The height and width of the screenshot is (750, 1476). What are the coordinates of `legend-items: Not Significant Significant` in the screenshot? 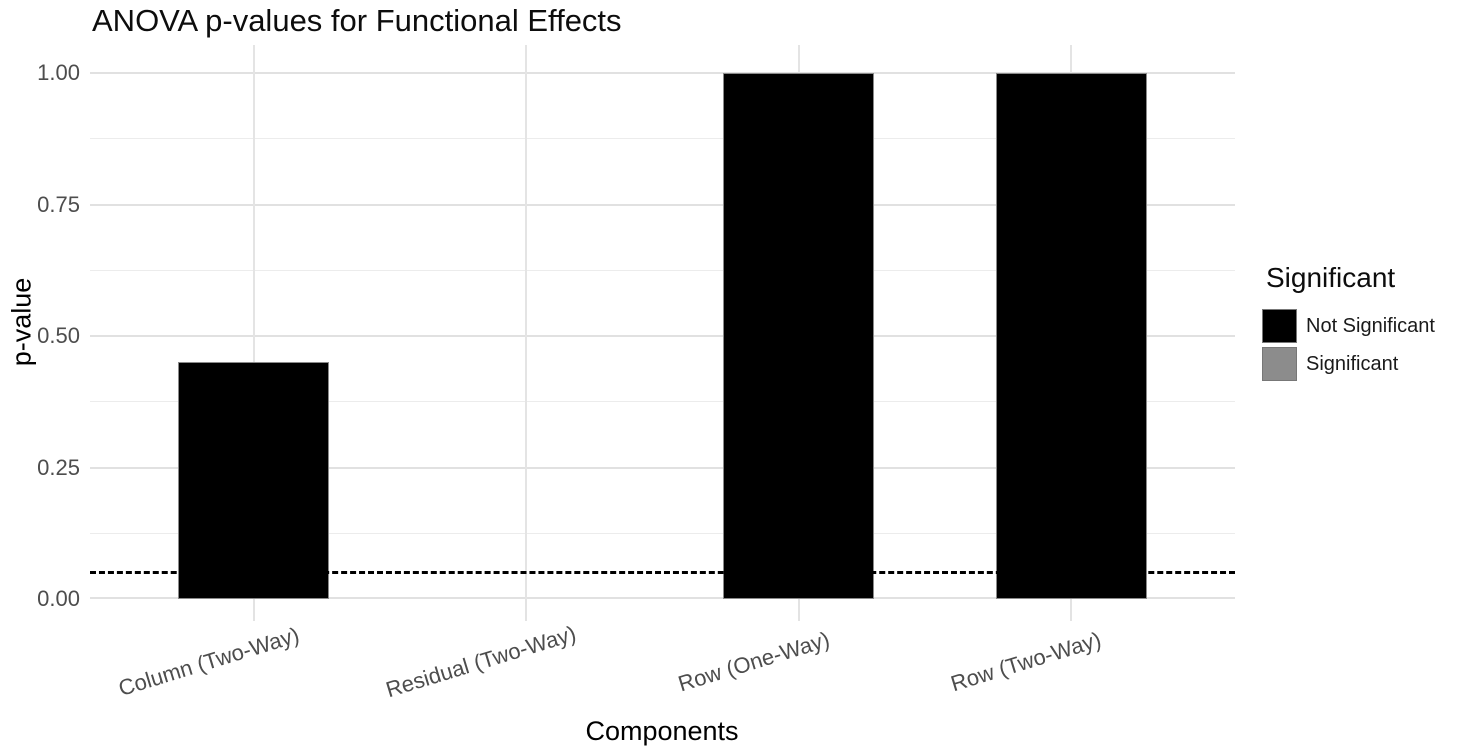 It's located at (1369, 345).